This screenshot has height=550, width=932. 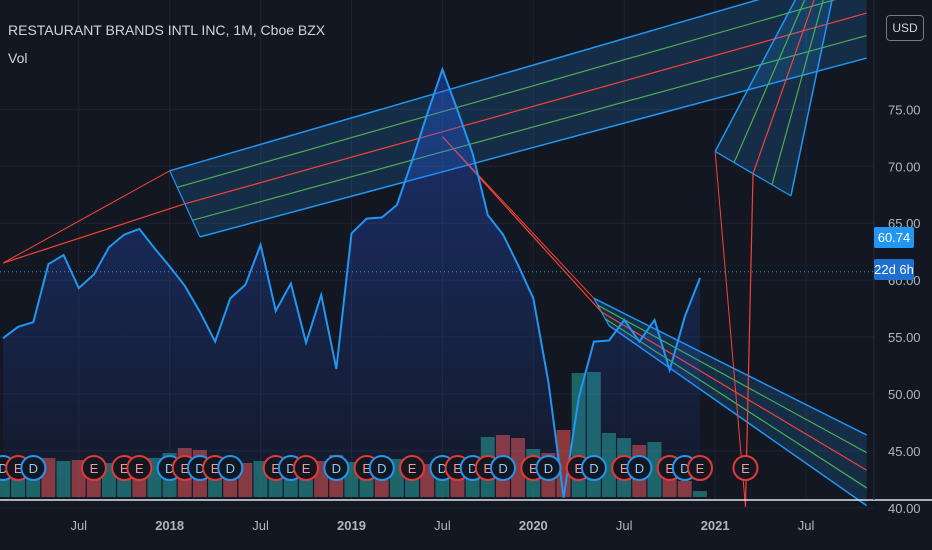 What do you see at coordinates (773, 253) in the screenshot?
I see `pitchfork` at bounding box center [773, 253].